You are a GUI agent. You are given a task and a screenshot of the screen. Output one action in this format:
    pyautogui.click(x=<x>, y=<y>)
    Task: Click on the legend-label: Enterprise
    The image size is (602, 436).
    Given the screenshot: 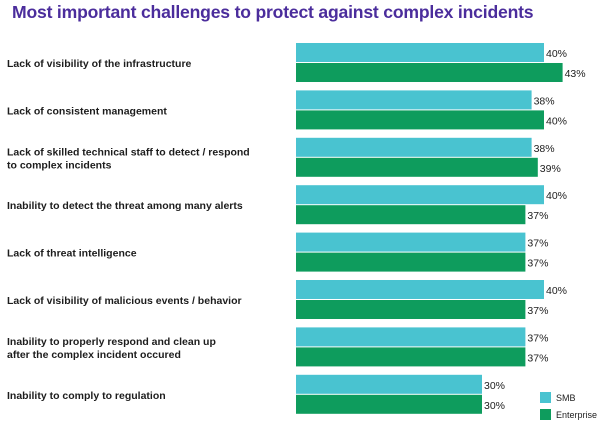 What is the action you would take?
    pyautogui.click(x=576, y=415)
    